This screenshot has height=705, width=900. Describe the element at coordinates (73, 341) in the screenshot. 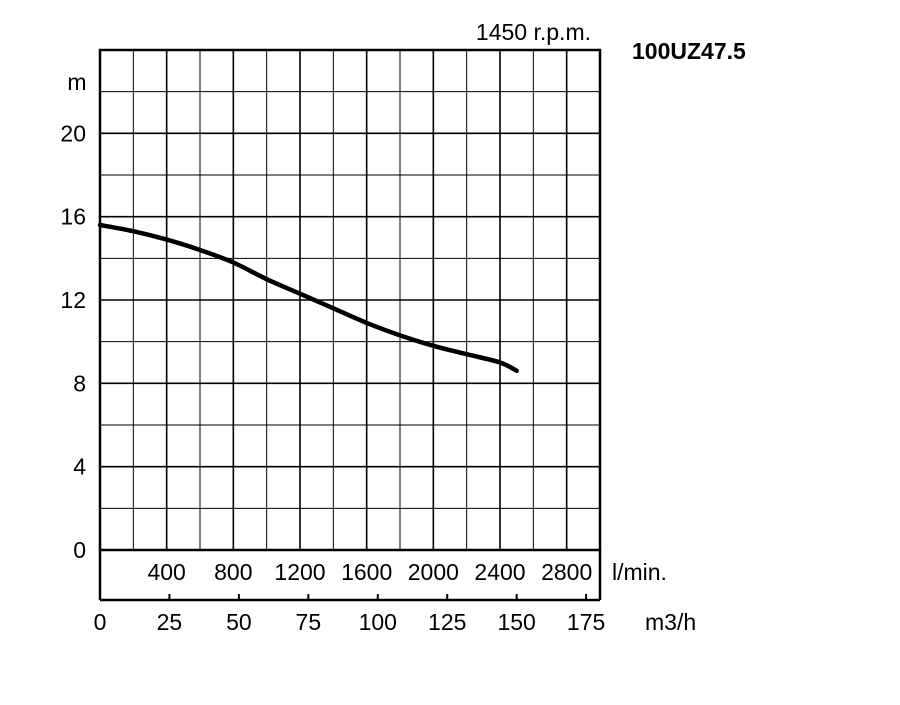

I see `y-tick-labels: 0 4 8 12 16 20` at that location.